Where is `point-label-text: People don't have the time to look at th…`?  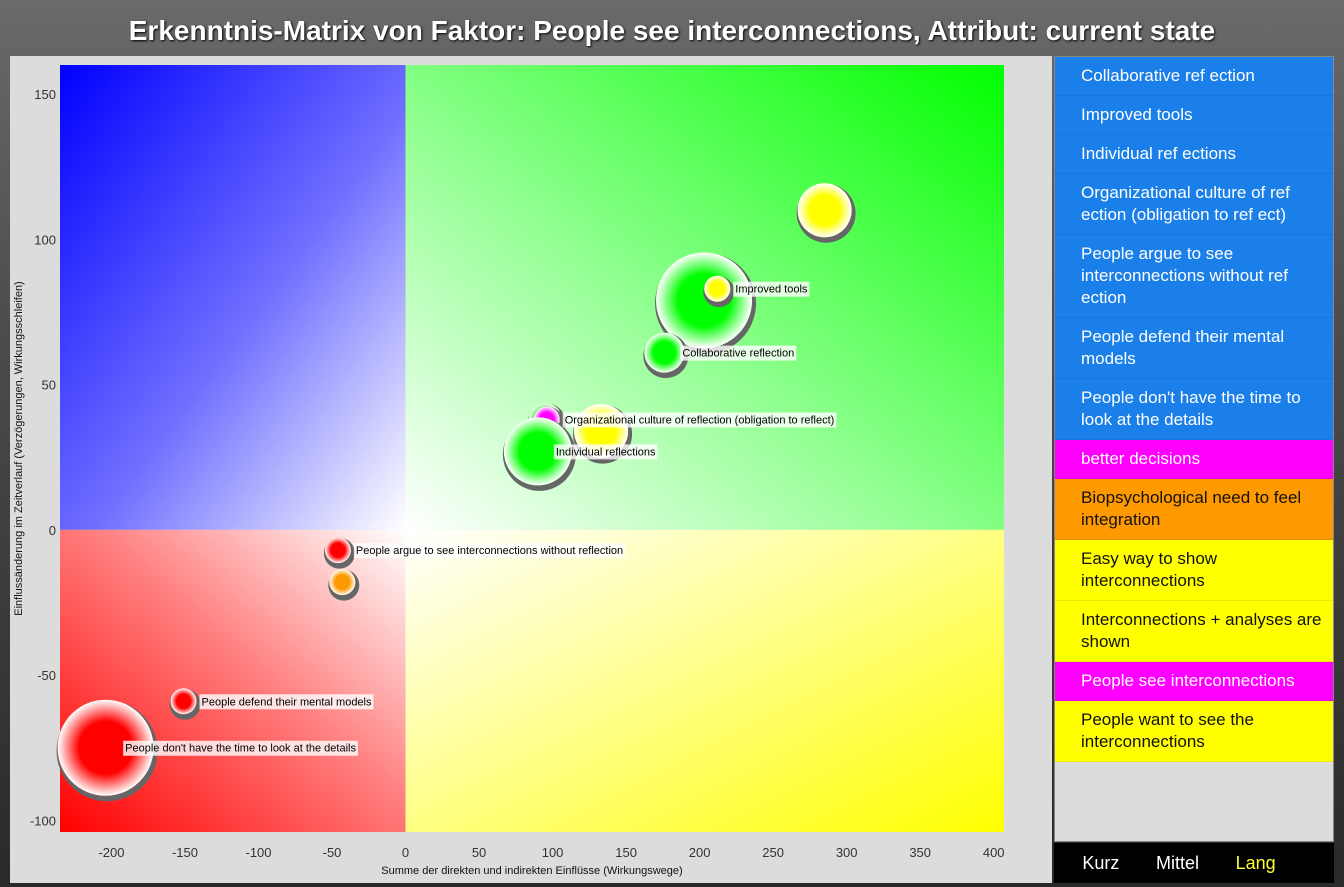
point-label-text: People don't have the time to look at th… is located at coordinates (240, 749).